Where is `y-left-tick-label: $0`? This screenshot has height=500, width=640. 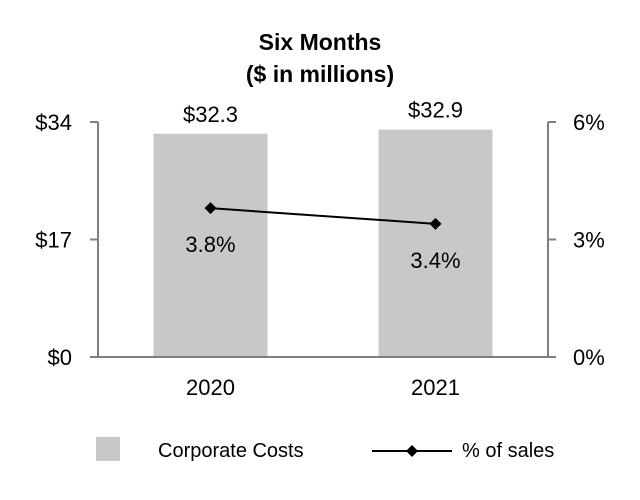 y-left-tick-label: $0 is located at coordinates (60, 357).